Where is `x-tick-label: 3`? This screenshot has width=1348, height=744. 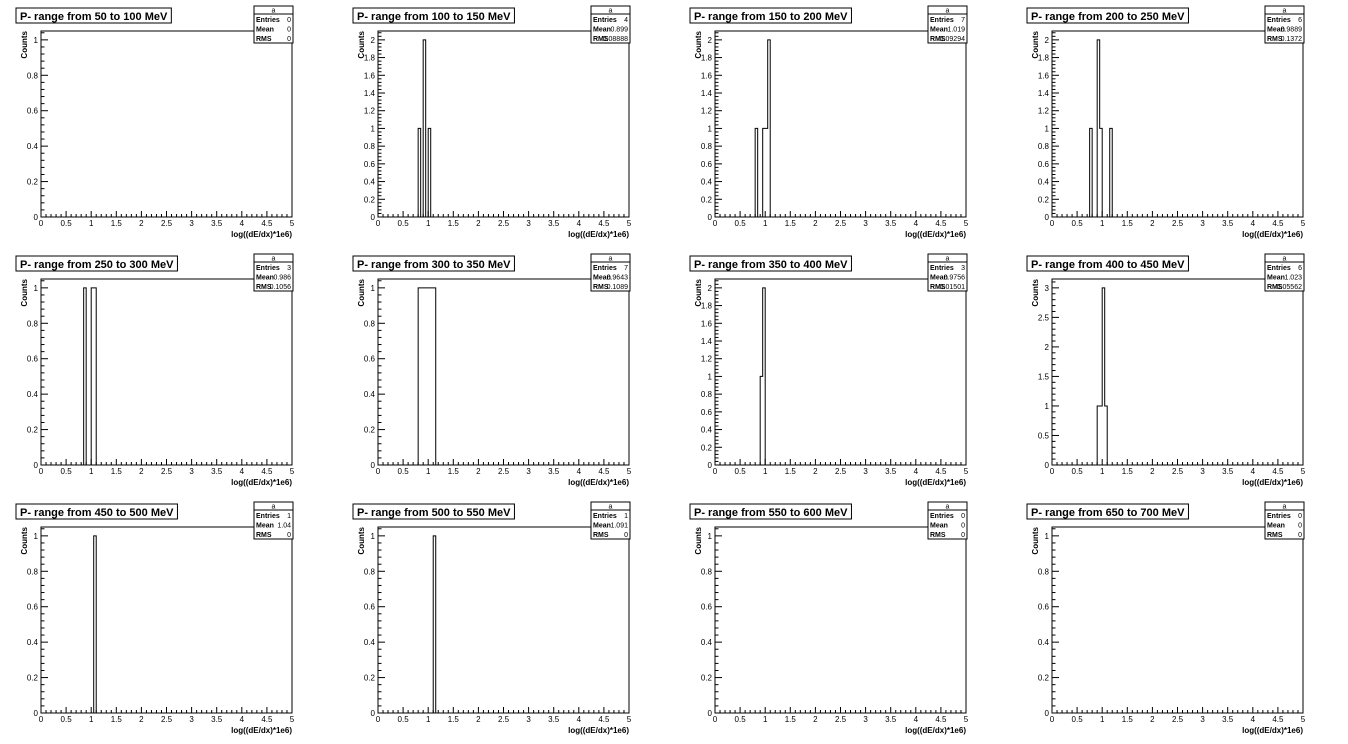
x-tick-label: 3 is located at coordinates (1202, 471).